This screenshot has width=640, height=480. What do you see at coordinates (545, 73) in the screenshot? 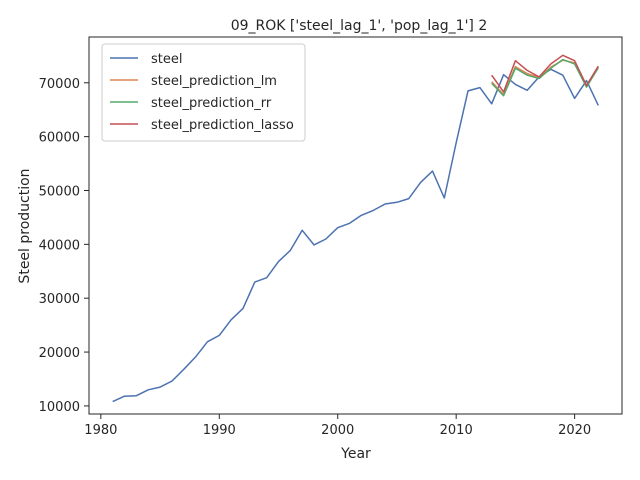
I see `series-line-steel-prediction-lasso` at bounding box center [545, 73].